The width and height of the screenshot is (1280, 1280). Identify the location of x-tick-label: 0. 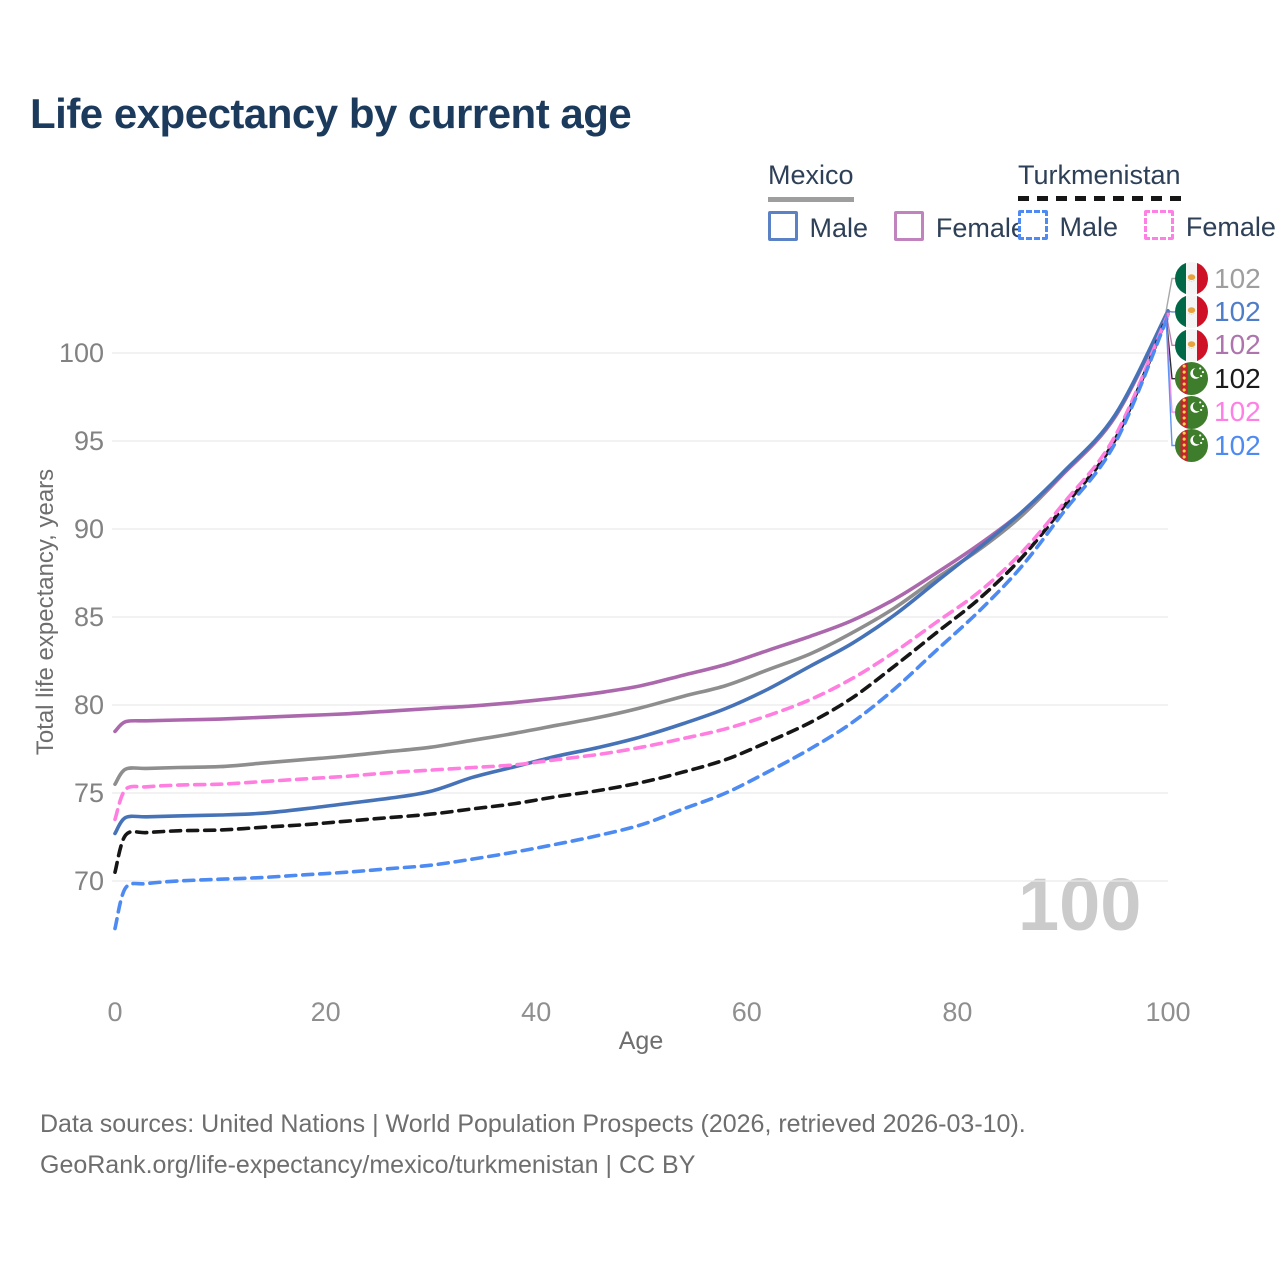
(114, 1012).